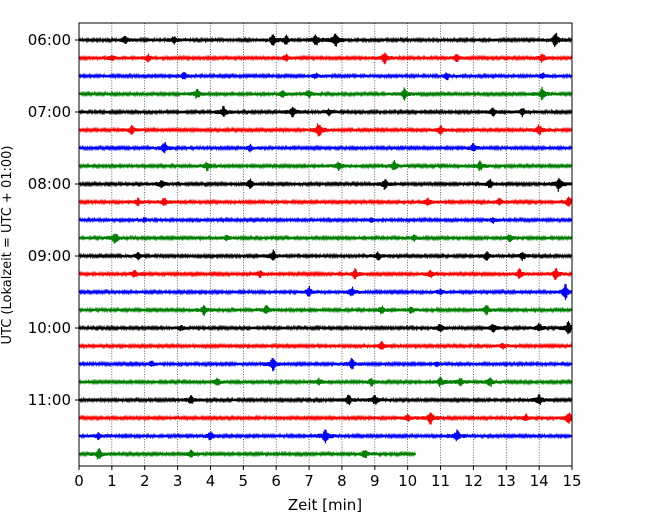 Image resolution: width=650 pixels, height=520 pixels. What do you see at coordinates (49, 328) in the screenshot?
I see `y-tick-label: 10:00` at bounding box center [49, 328].